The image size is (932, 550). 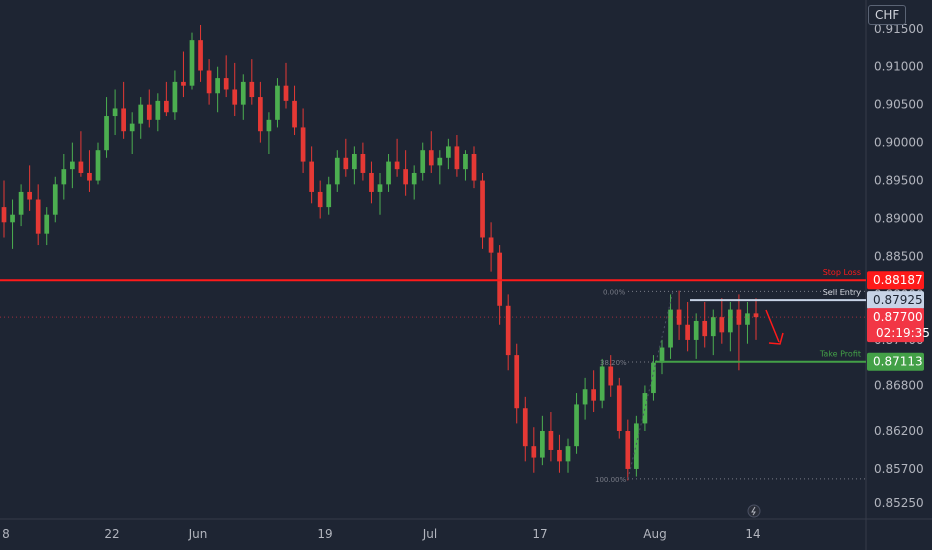 I want to click on take-profit-tag, so click(x=895, y=361).